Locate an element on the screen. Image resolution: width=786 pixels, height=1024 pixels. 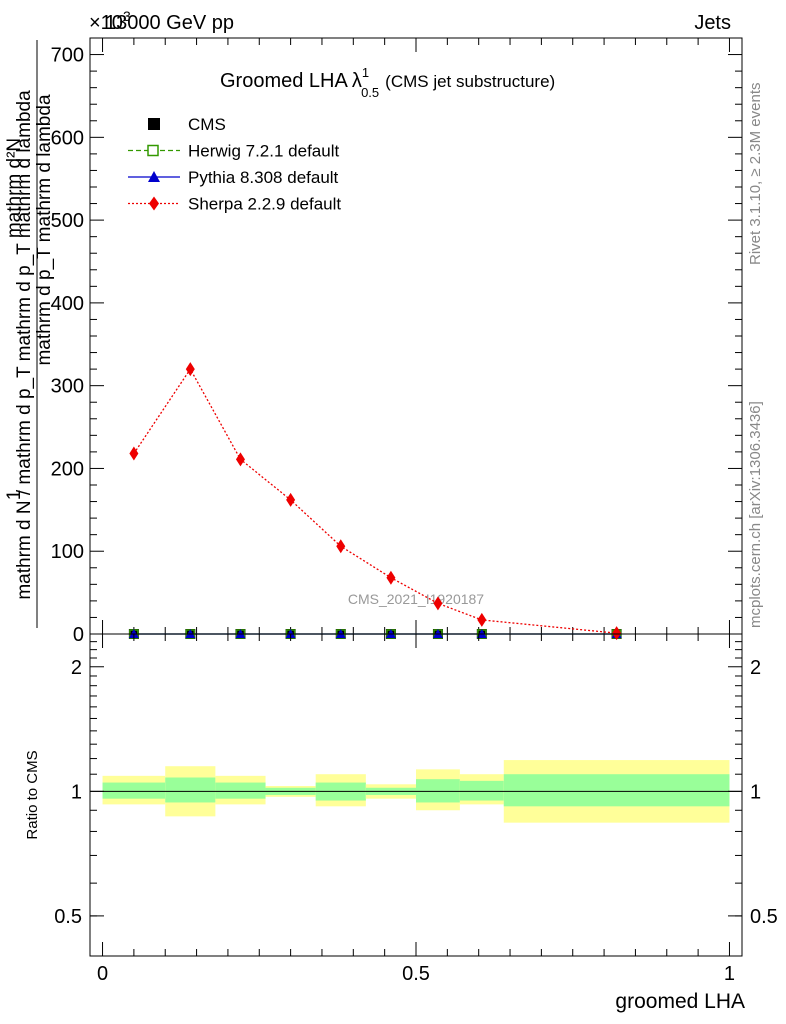
ylabel-line-2: mathrm d²N is located at coordinates (14, 188).